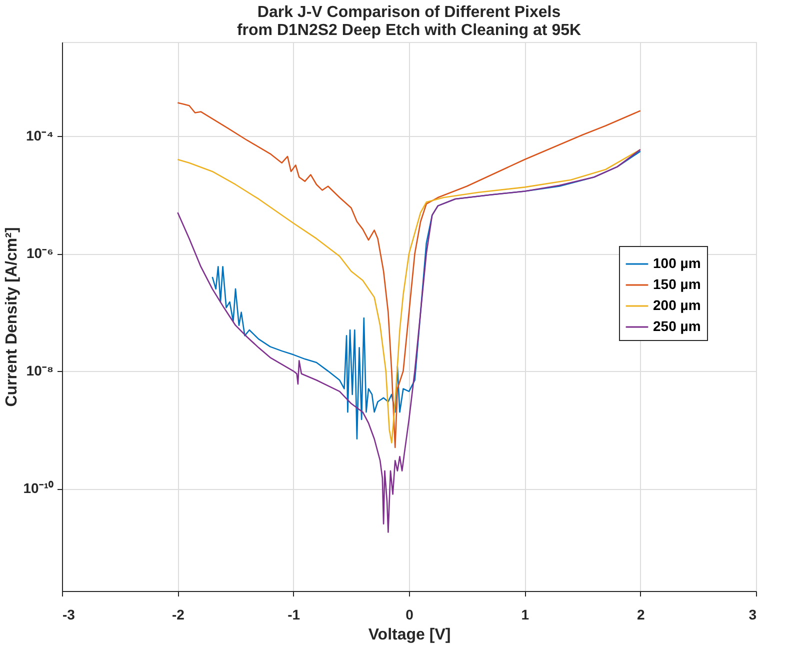  What do you see at coordinates (409, 635) in the screenshot?
I see `x-axis-title: Voltage [V]` at bounding box center [409, 635].